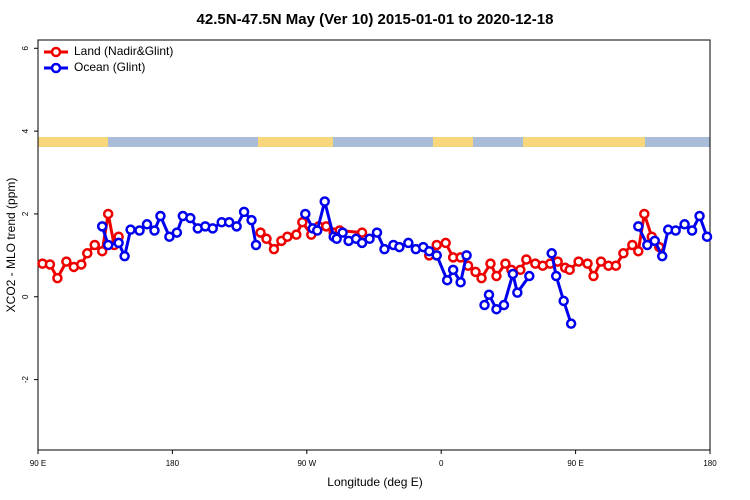  What do you see at coordinates (11, 245) in the screenshot?
I see `y-axis-label: XCO2 - MLO trend (ppm)` at bounding box center [11, 245].